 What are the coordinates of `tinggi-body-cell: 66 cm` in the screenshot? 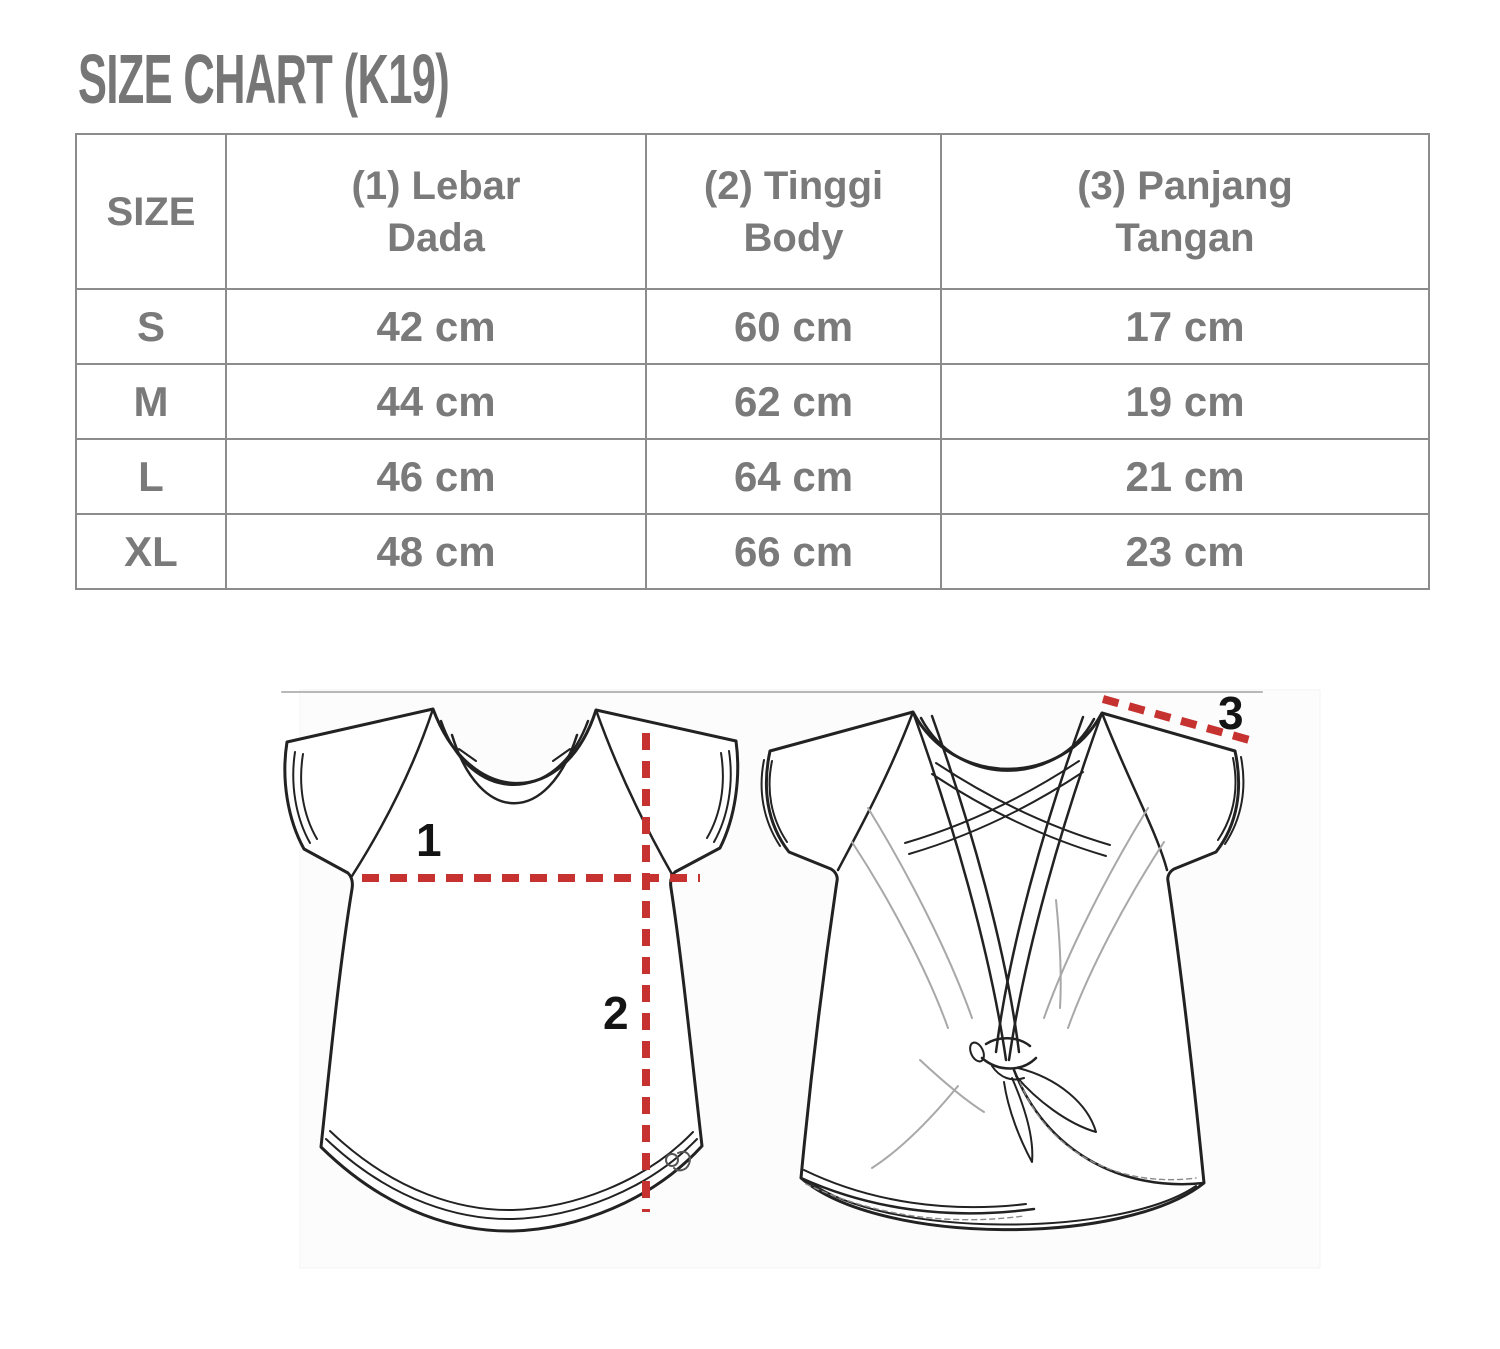 It's located at (793, 551).